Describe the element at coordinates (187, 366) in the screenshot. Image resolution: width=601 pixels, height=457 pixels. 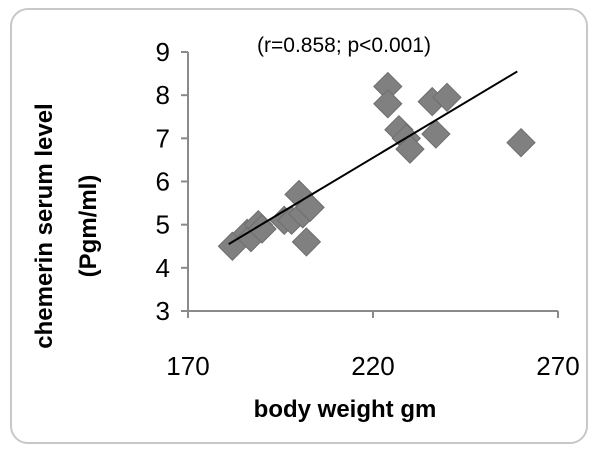
I see `x-tick-label: 170` at that location.